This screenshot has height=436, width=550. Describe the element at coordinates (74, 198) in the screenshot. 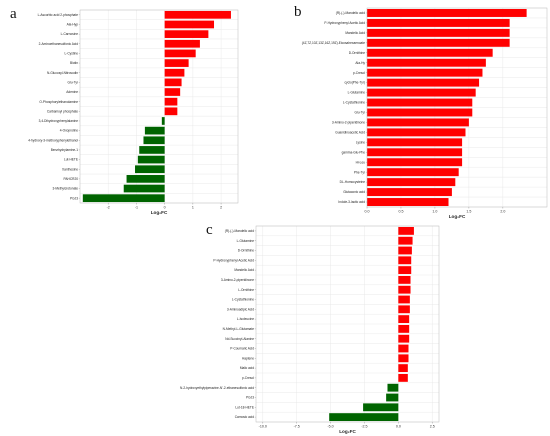

I see `category-label: PGJ3` at that location.